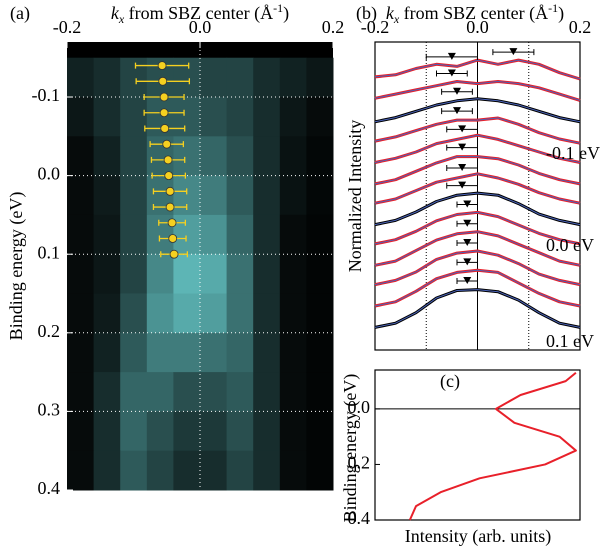 This screenshot has width=609, height=552. I want to click on y-tick-label: -0.1, so click(46, 95).